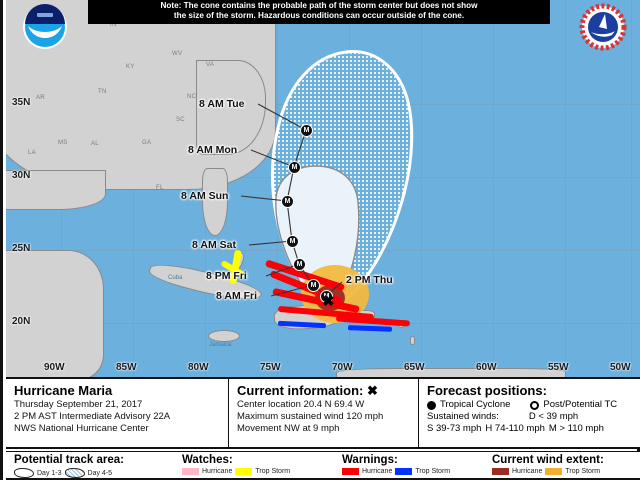 The width and height of the screenshot is (640, 480). I want to click on sustained-winds-row: Sustained winds: D < 39 mph, so click(530, 417).